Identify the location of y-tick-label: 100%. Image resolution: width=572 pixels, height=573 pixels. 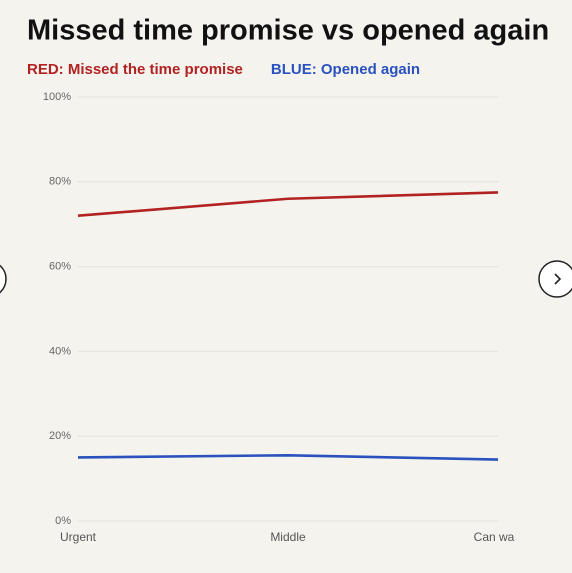
(57, 97).